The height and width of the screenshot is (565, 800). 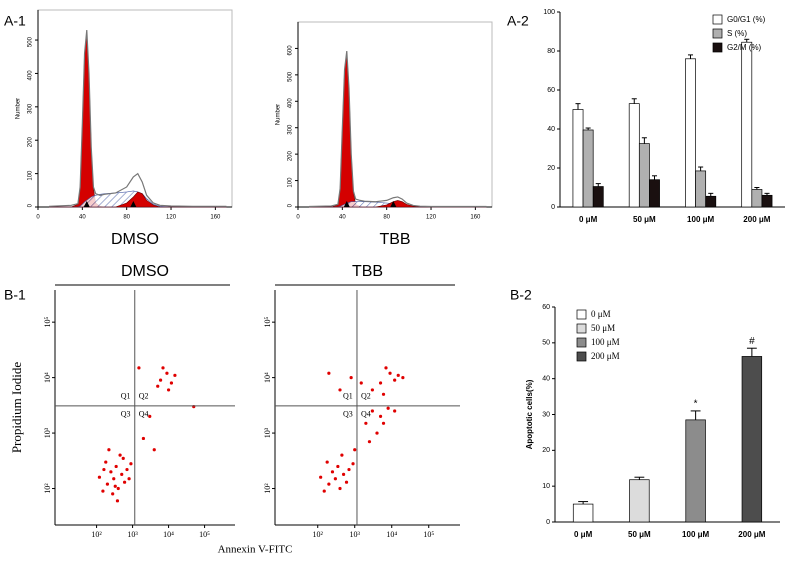 I want to click on x-axis-label: Annexin V-FITC, so click(x=255, y=550).